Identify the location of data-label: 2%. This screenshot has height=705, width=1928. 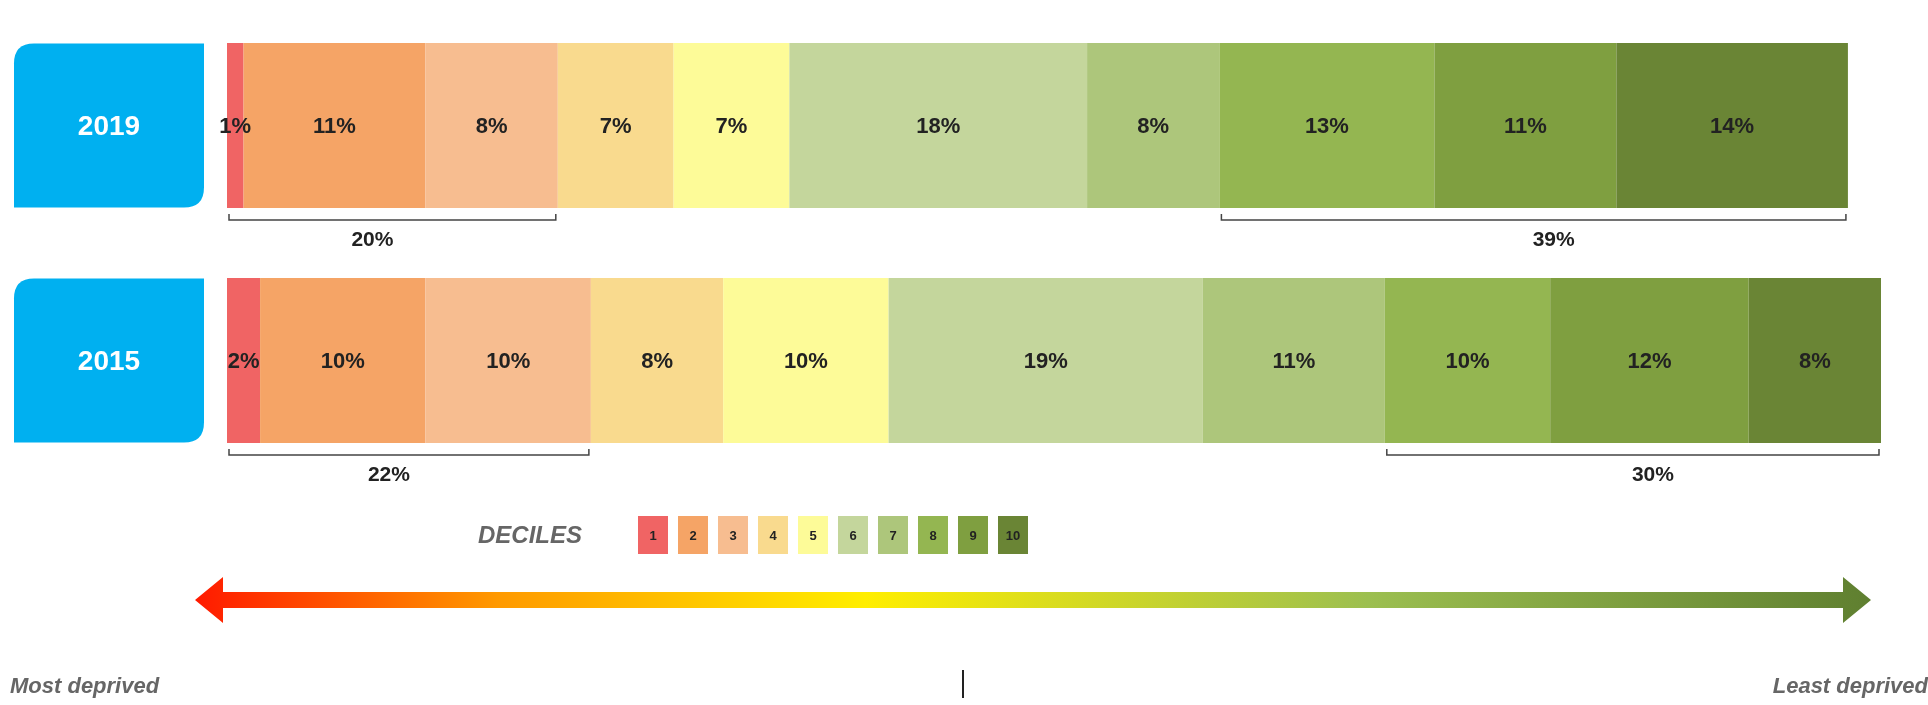
(243, 360).